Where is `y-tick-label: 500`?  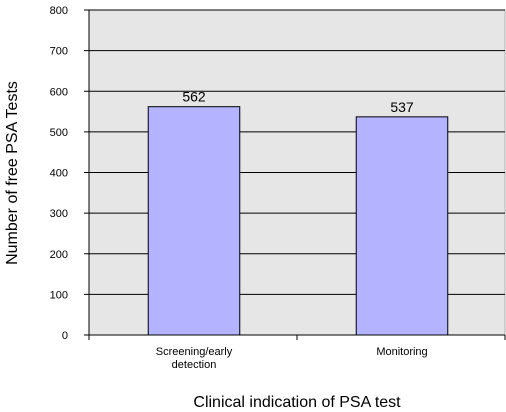
y-tick-label: 500 is located at coordinates (59, 133).